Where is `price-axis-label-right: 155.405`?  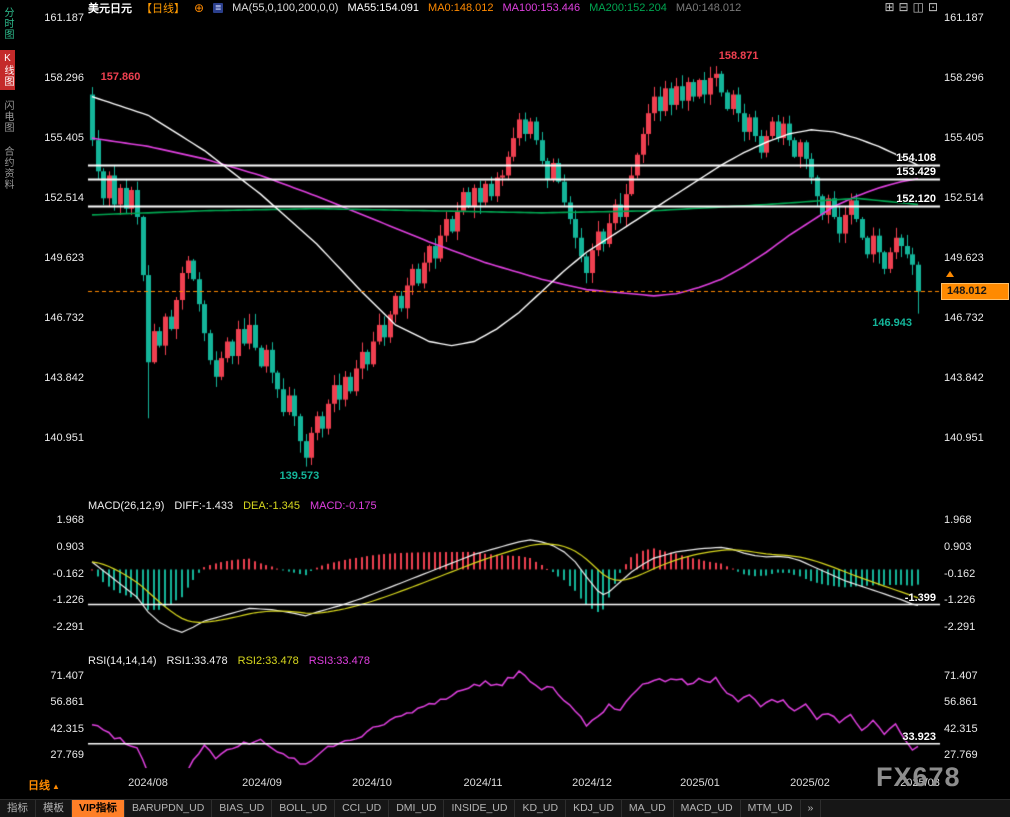
price-axis-label-right: 155.405 is located at coordinates (964, 138).